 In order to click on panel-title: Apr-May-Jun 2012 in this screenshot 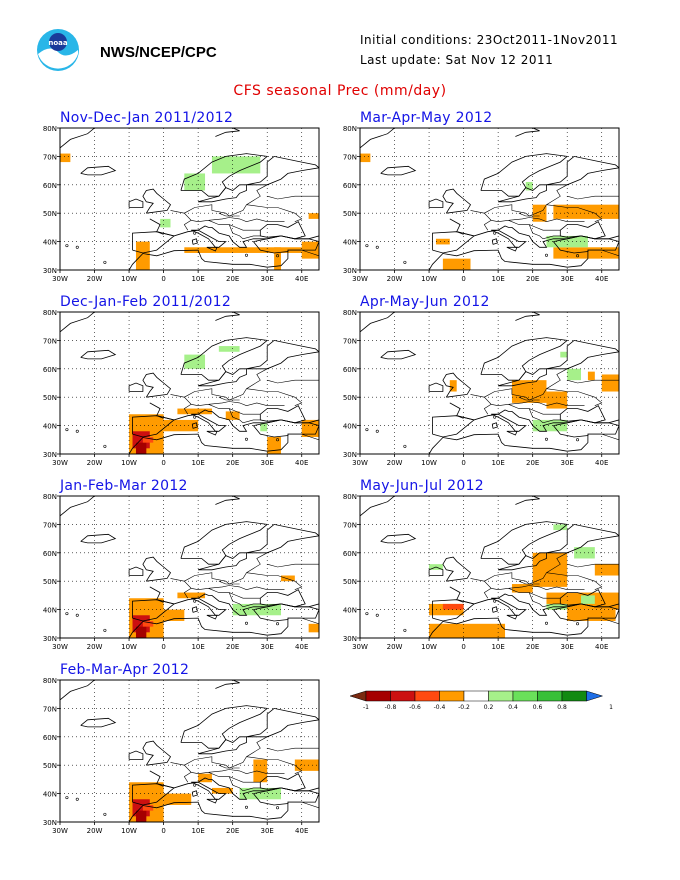, I will do `click(425, 302)`.